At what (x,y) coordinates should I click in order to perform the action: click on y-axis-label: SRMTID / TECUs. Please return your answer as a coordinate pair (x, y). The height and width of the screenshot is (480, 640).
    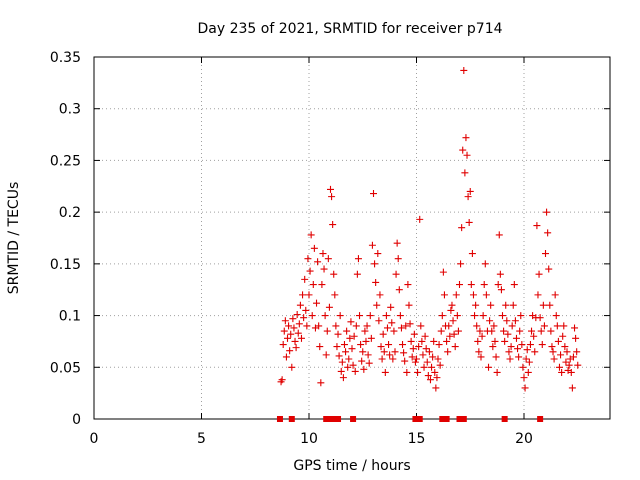
    Looking at the image, I should click on (14, 238).